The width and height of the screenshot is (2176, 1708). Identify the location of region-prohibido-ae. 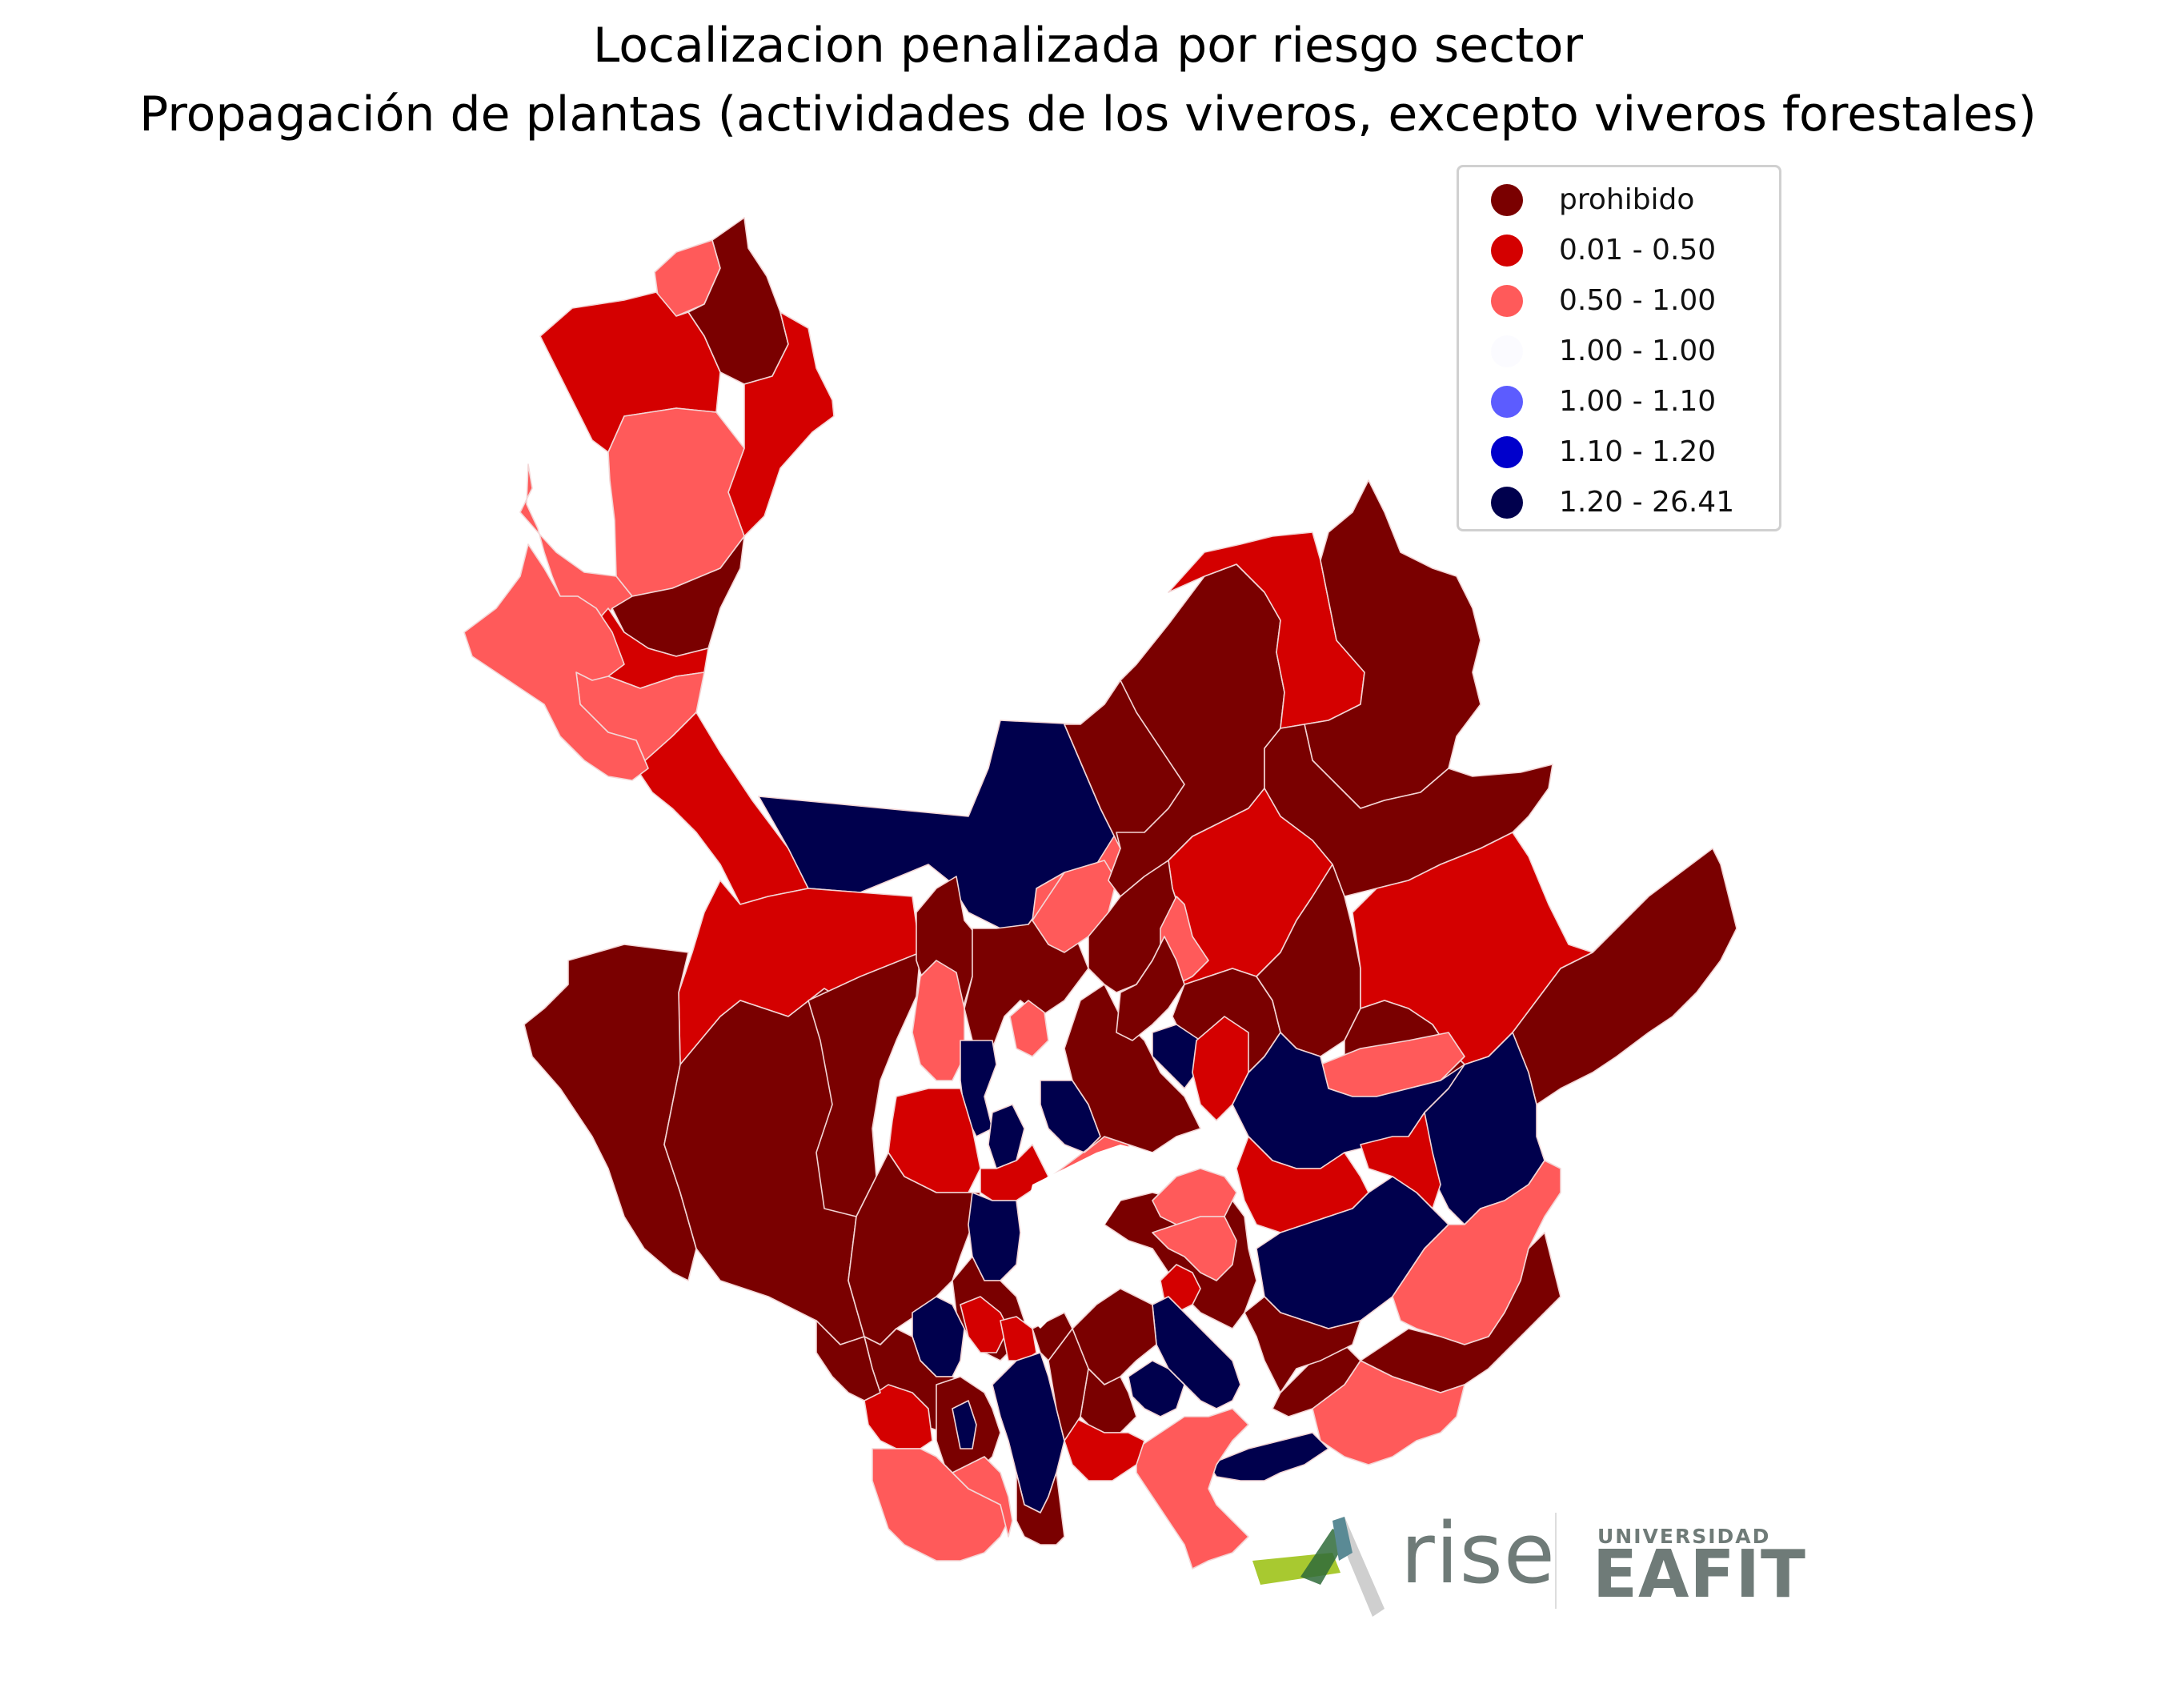
(848, 1360).